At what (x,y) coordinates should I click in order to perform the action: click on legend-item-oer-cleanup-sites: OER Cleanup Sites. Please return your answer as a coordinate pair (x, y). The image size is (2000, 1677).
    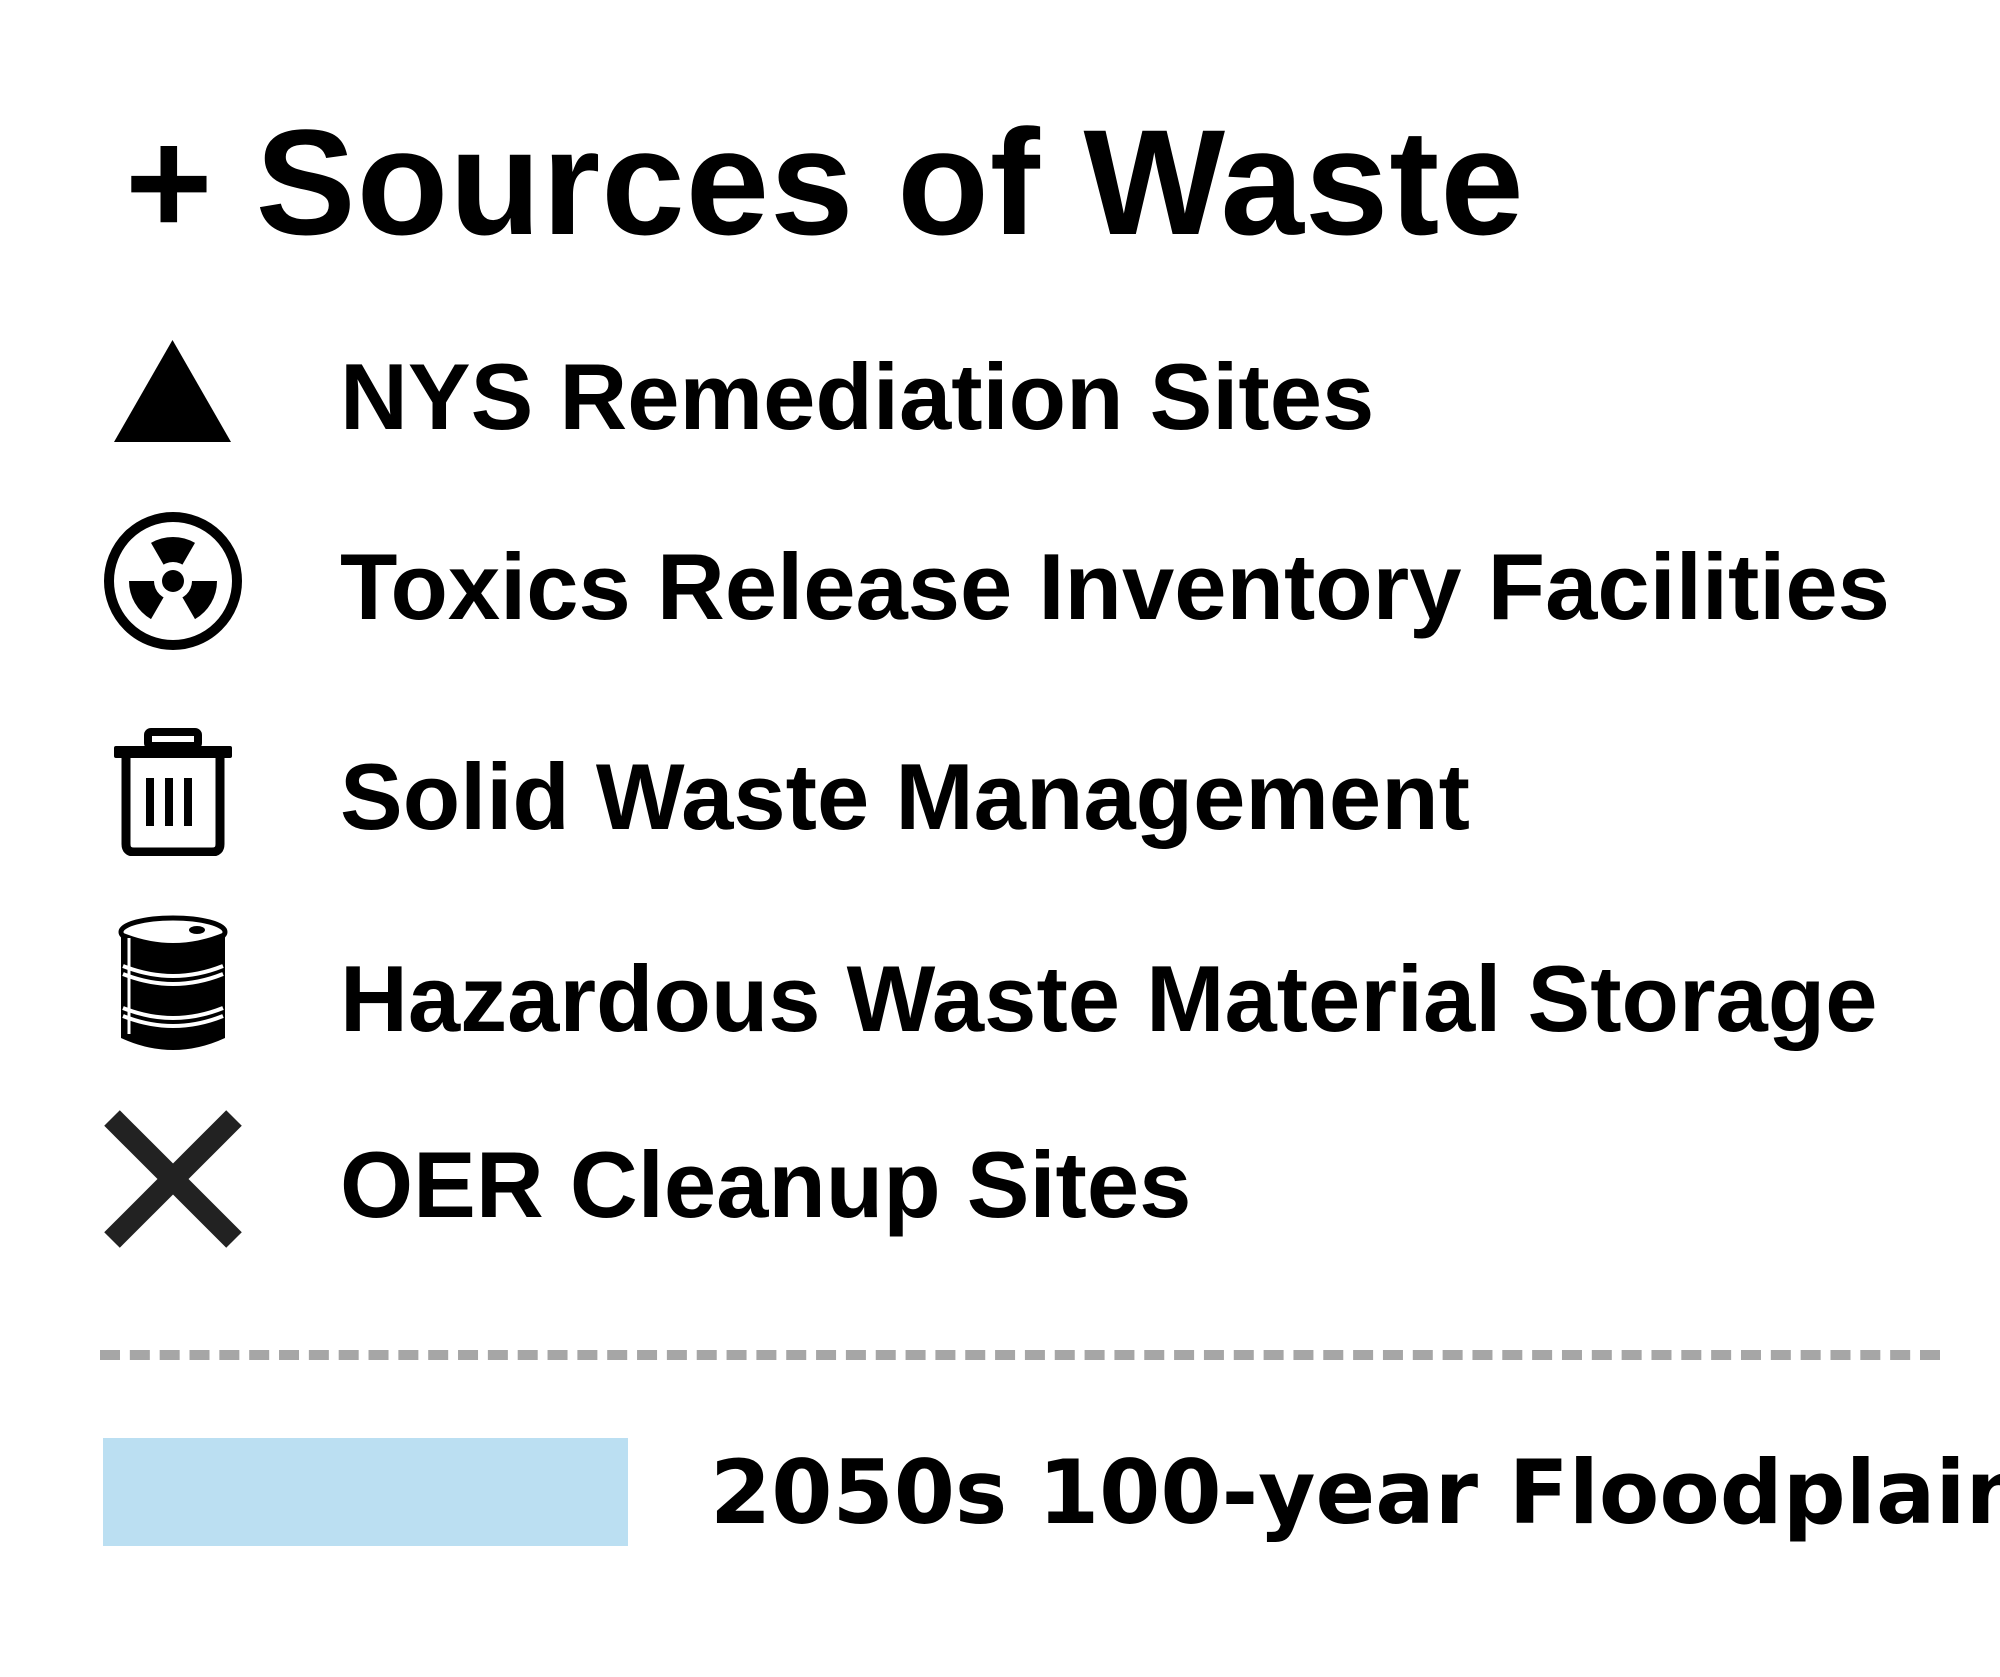
    Looking at the image, I should click on (1000, 1177).